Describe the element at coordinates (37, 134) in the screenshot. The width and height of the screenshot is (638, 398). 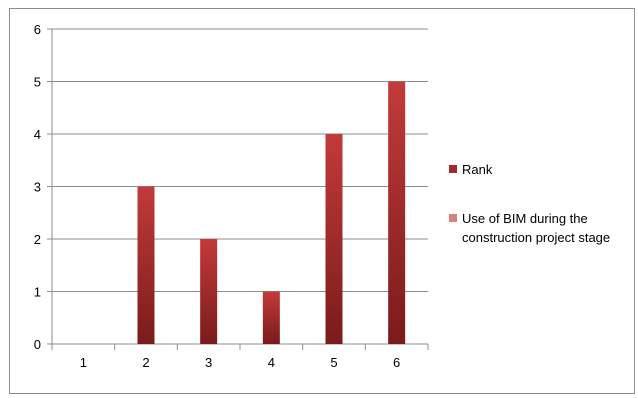
I see `y-tick-label: 4` at that location.